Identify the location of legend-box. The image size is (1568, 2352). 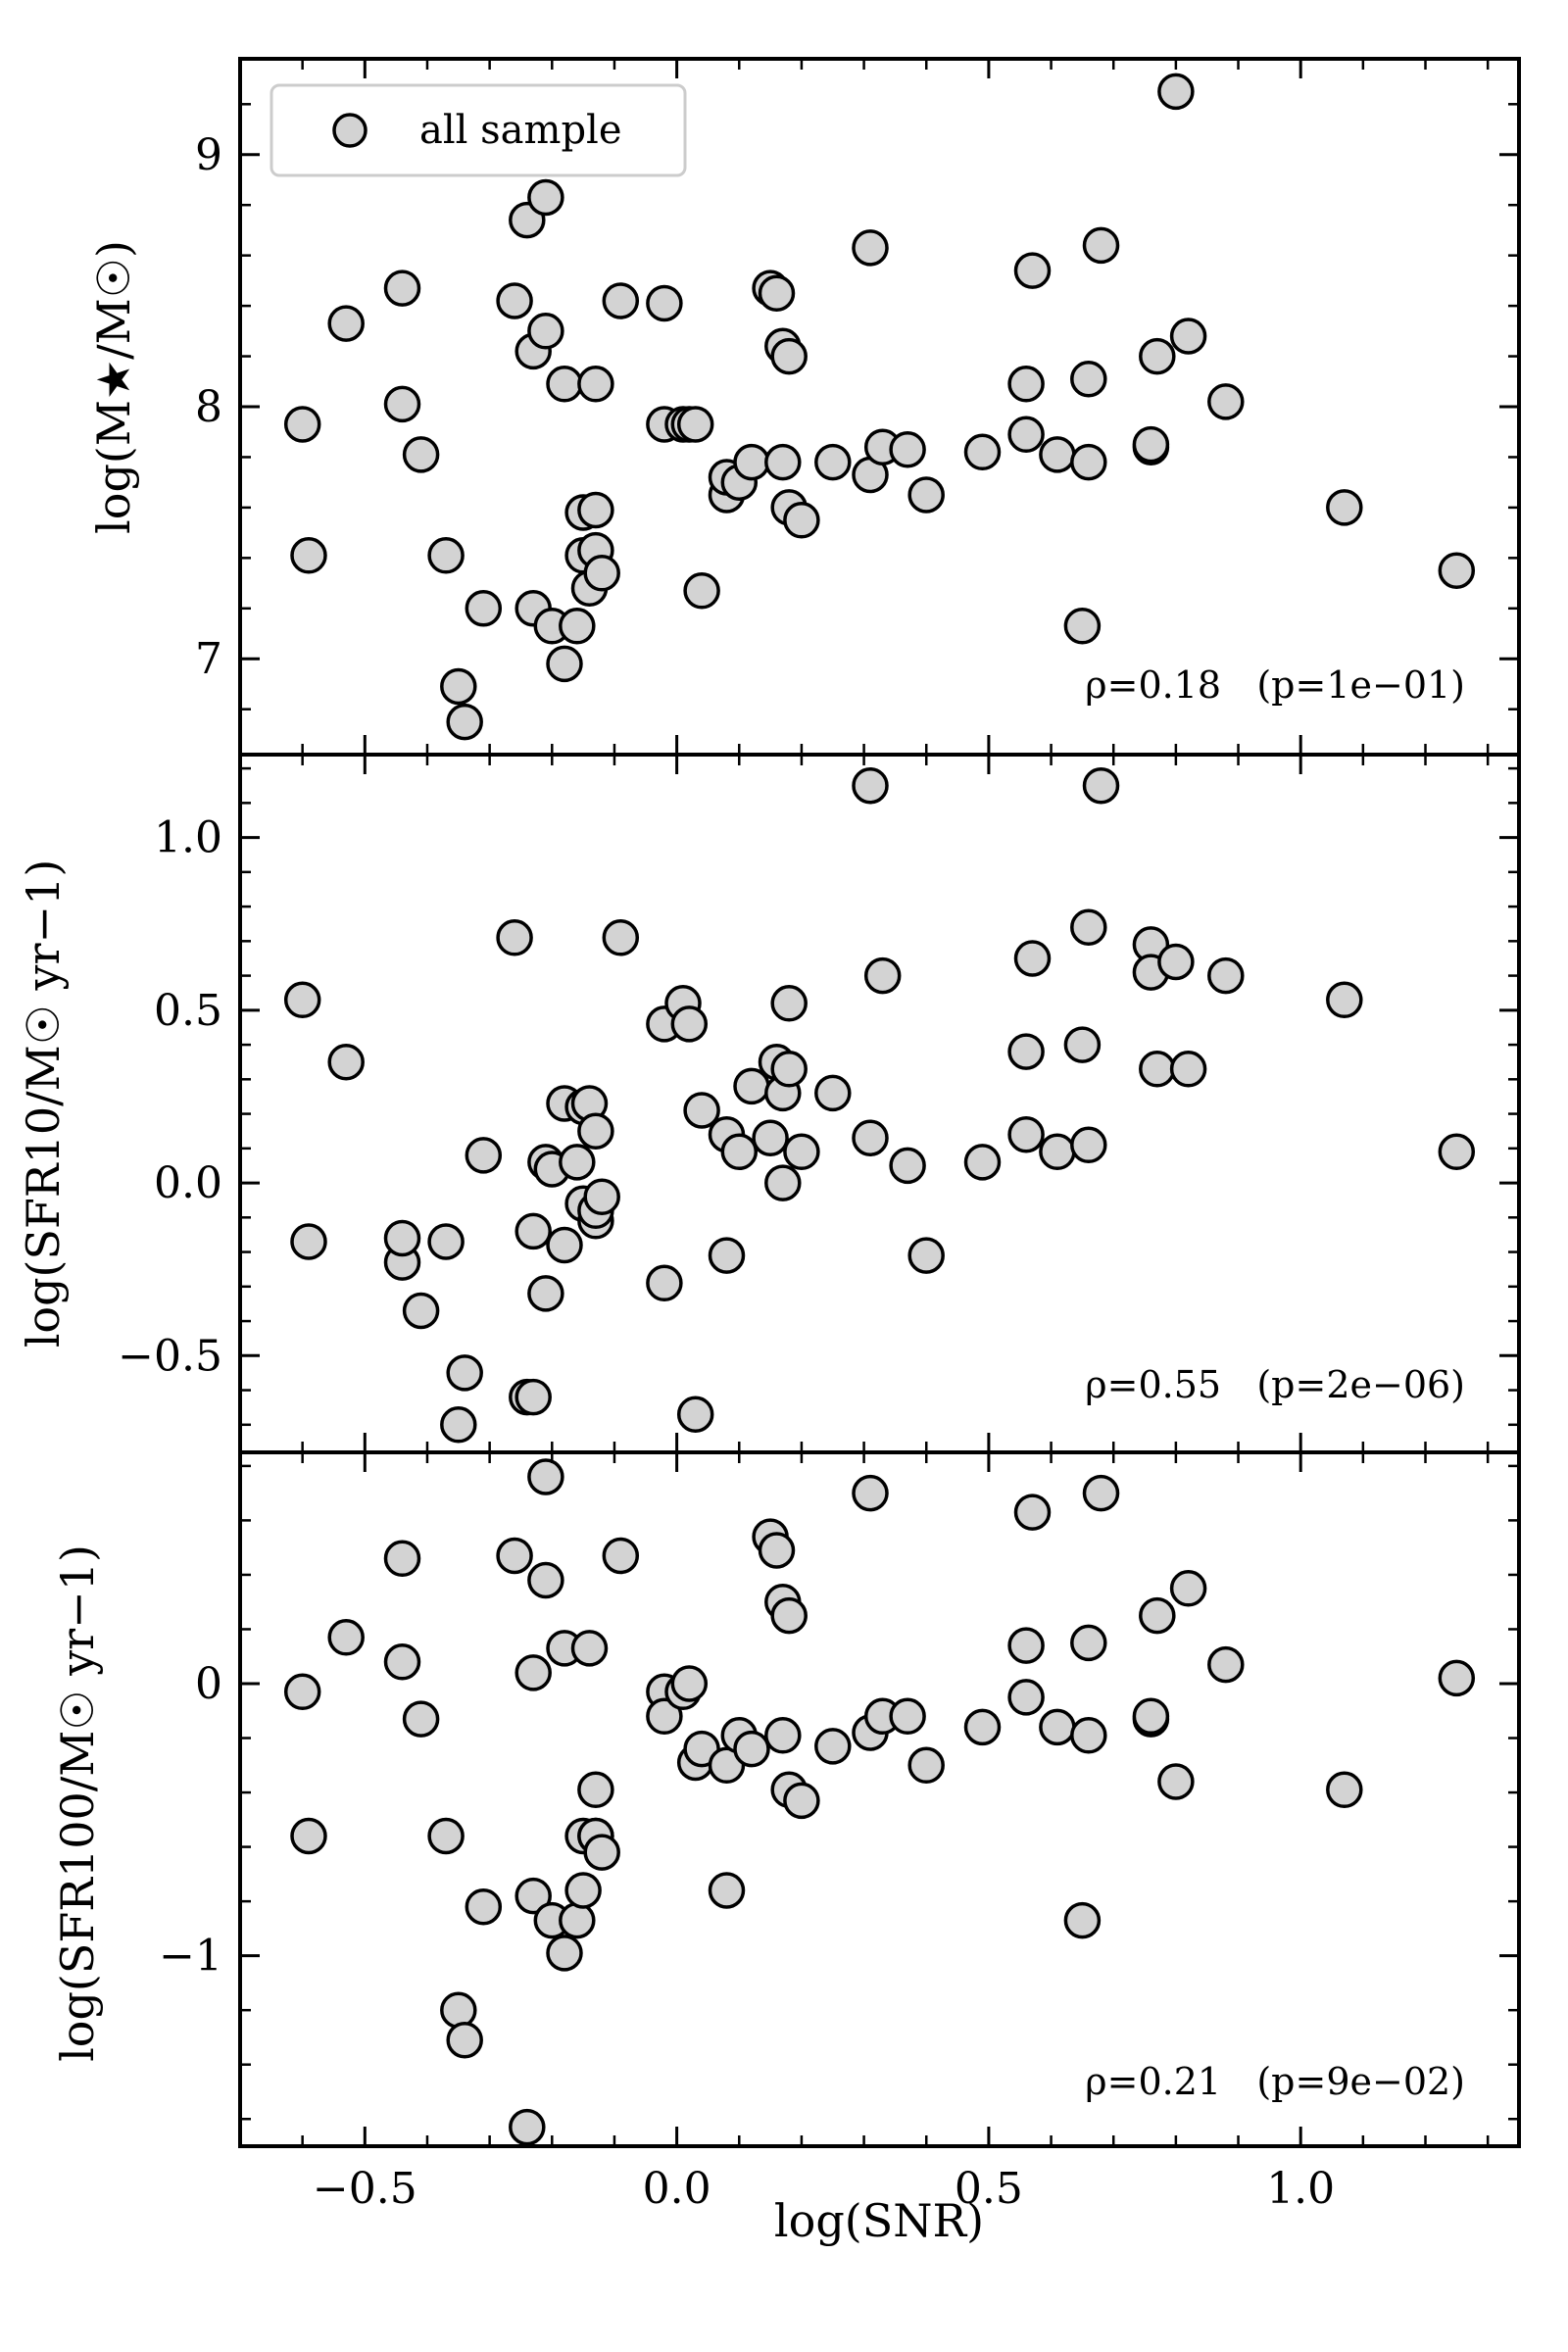
(478, 130).